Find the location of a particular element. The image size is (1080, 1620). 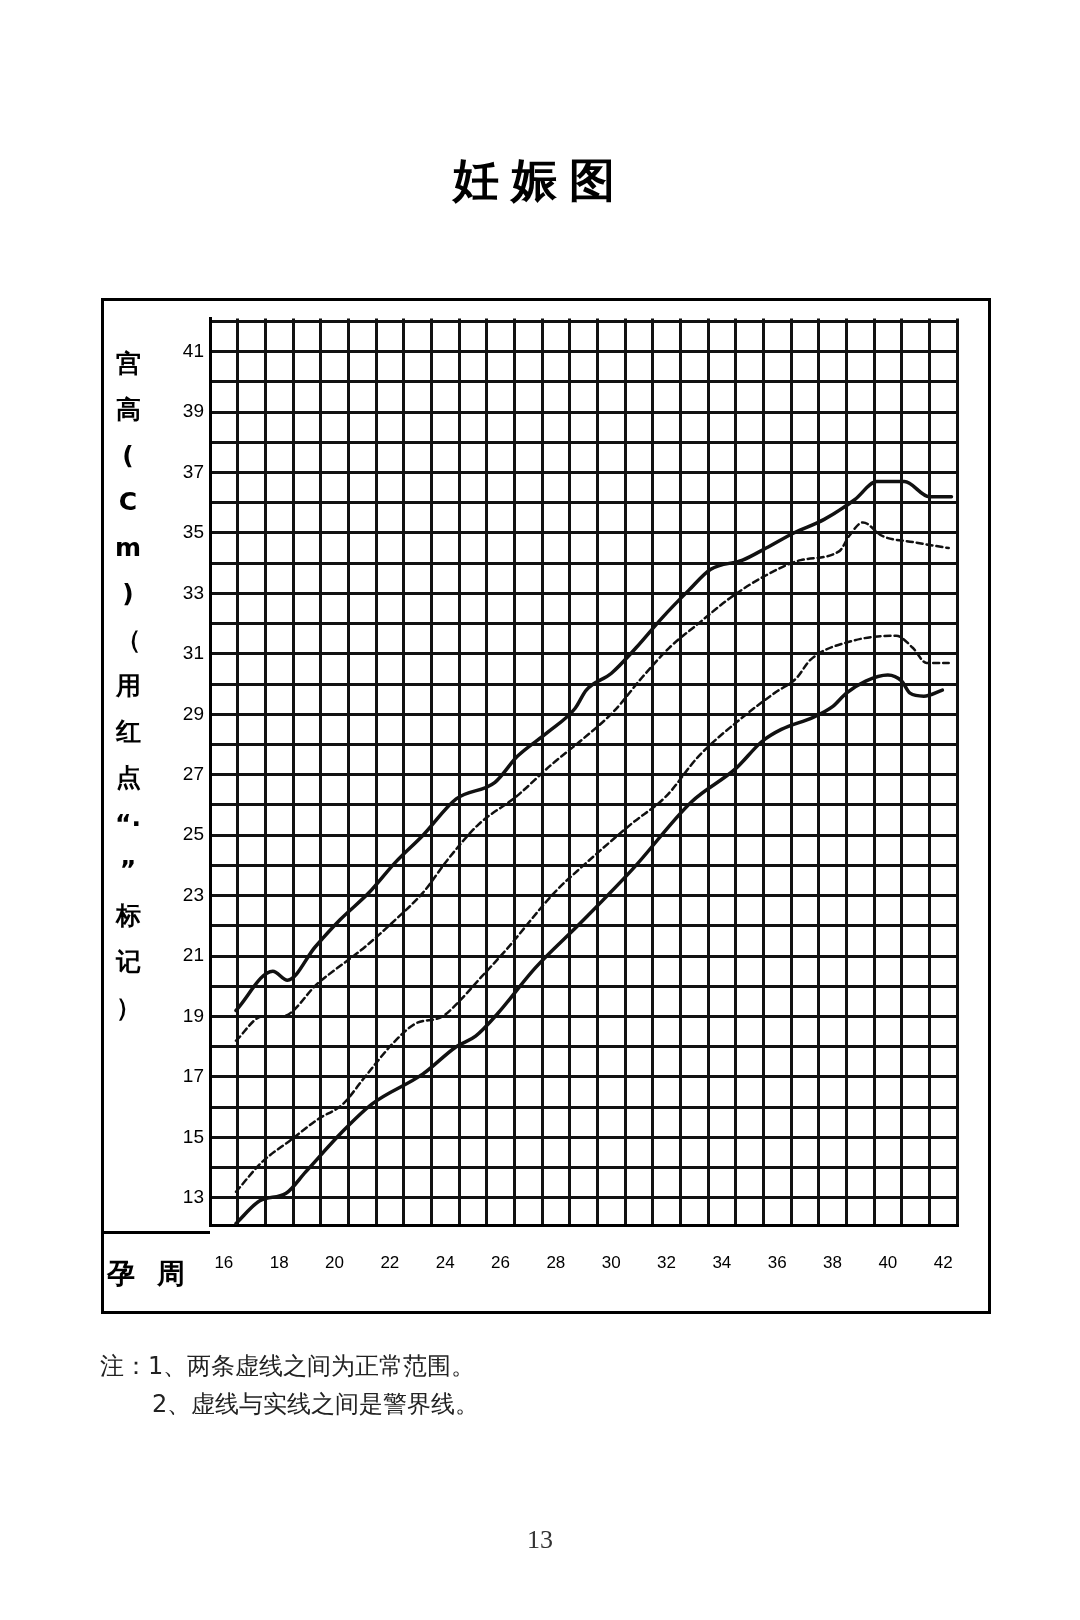

y-tick-label: 37 is located at coordinates (193, 471).